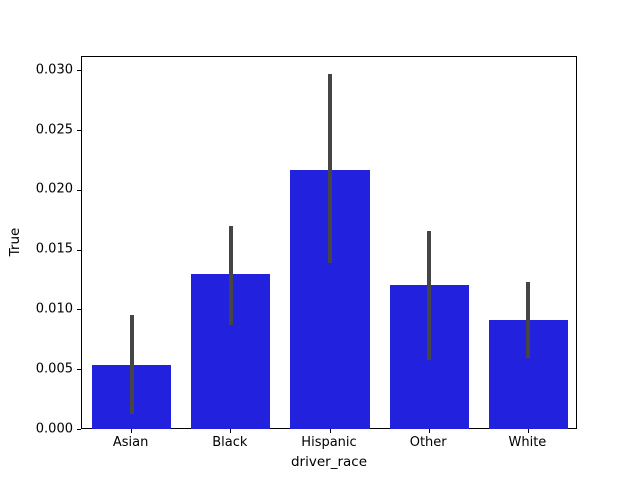 This screenshot has height=480, width=640. I want to click on error-bar-asian, so click(131, 364).